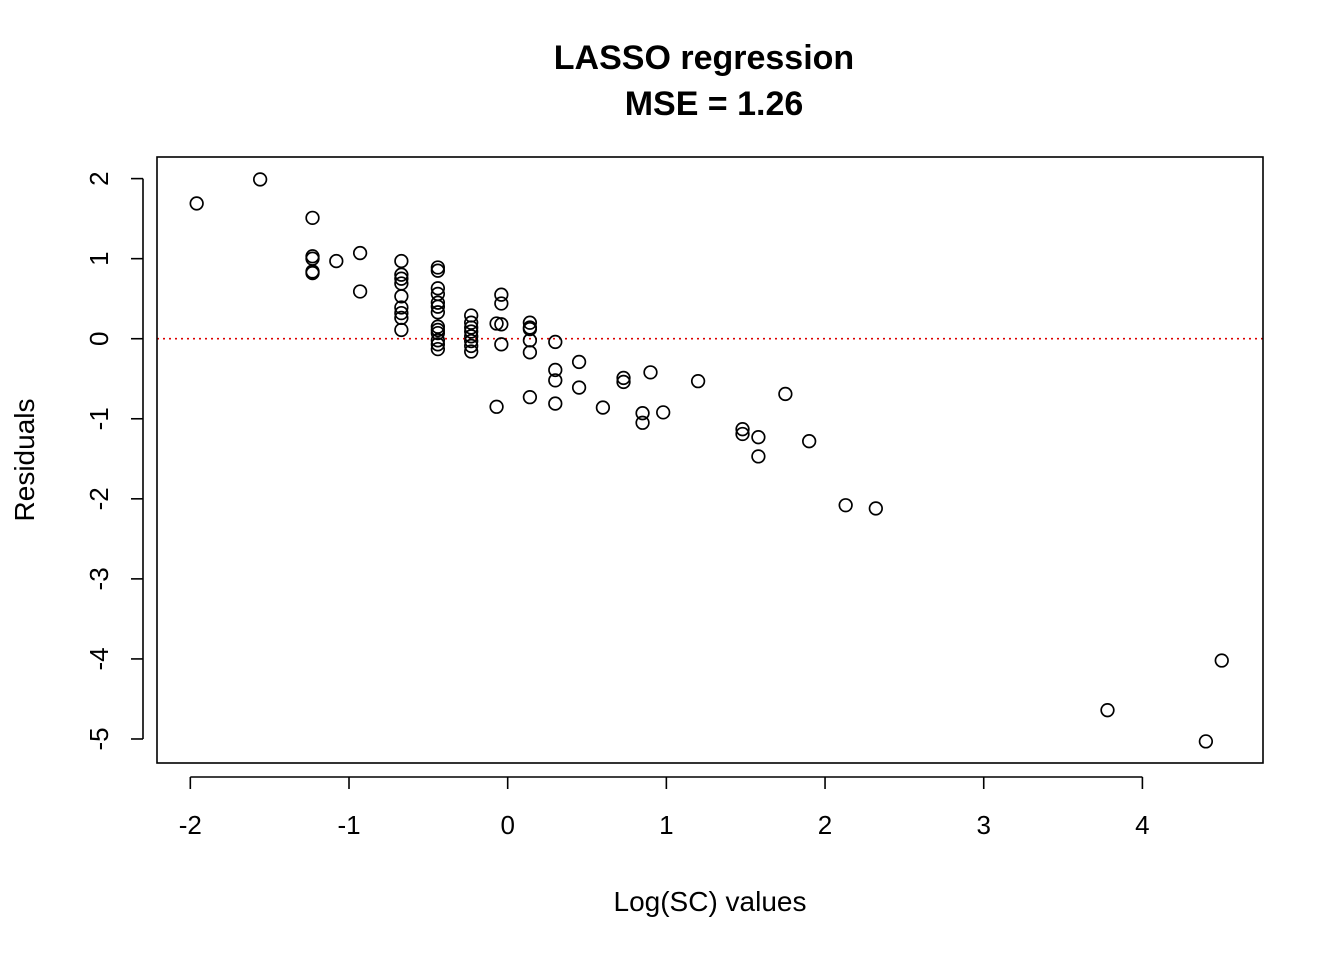  I want to click on y-tick-label: 0, so click(99, 338).